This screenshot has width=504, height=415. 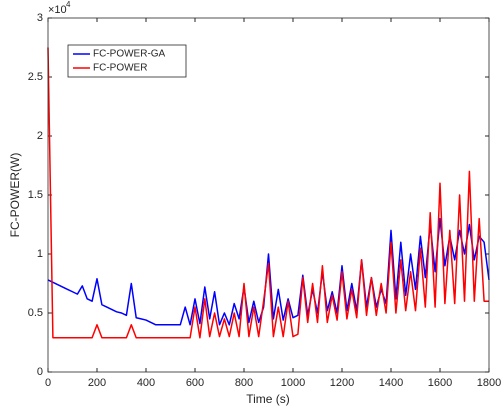 What do you see at coordinates (40, 18) in the screenshot?
I see `y-tick-label: 3` at bounding box center [40, 18].